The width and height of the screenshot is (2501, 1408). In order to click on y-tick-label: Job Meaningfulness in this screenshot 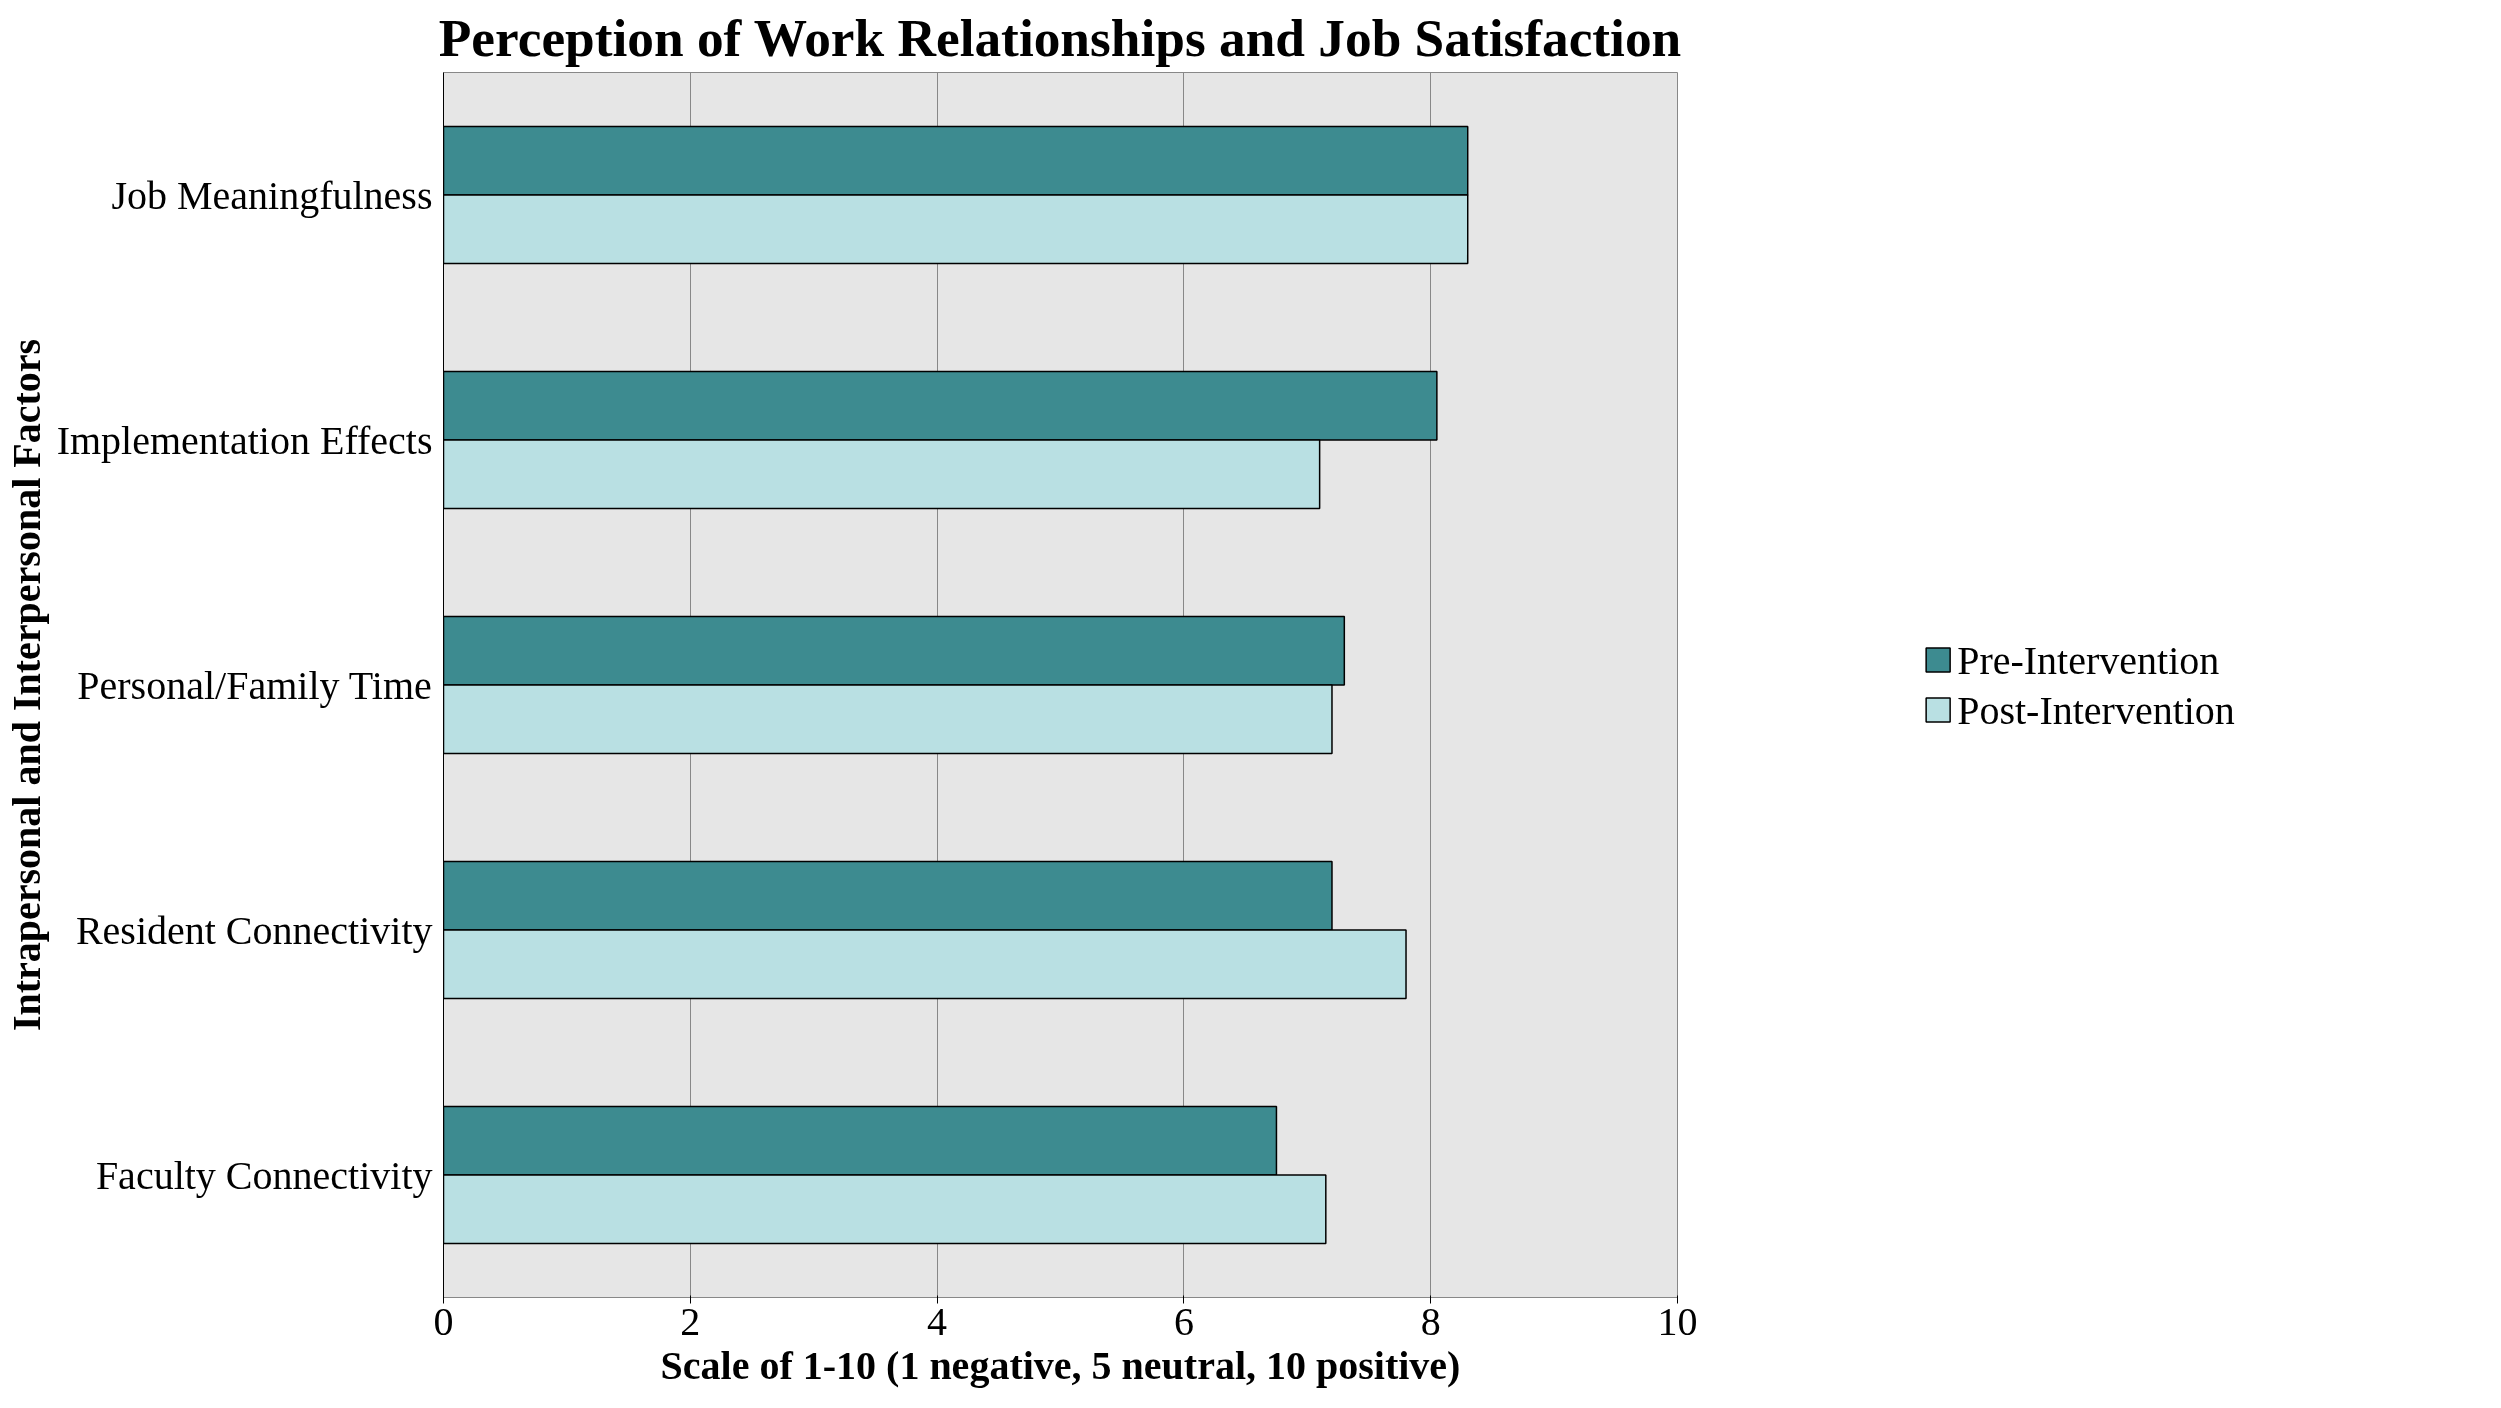, I will do `click(272, 195)`.